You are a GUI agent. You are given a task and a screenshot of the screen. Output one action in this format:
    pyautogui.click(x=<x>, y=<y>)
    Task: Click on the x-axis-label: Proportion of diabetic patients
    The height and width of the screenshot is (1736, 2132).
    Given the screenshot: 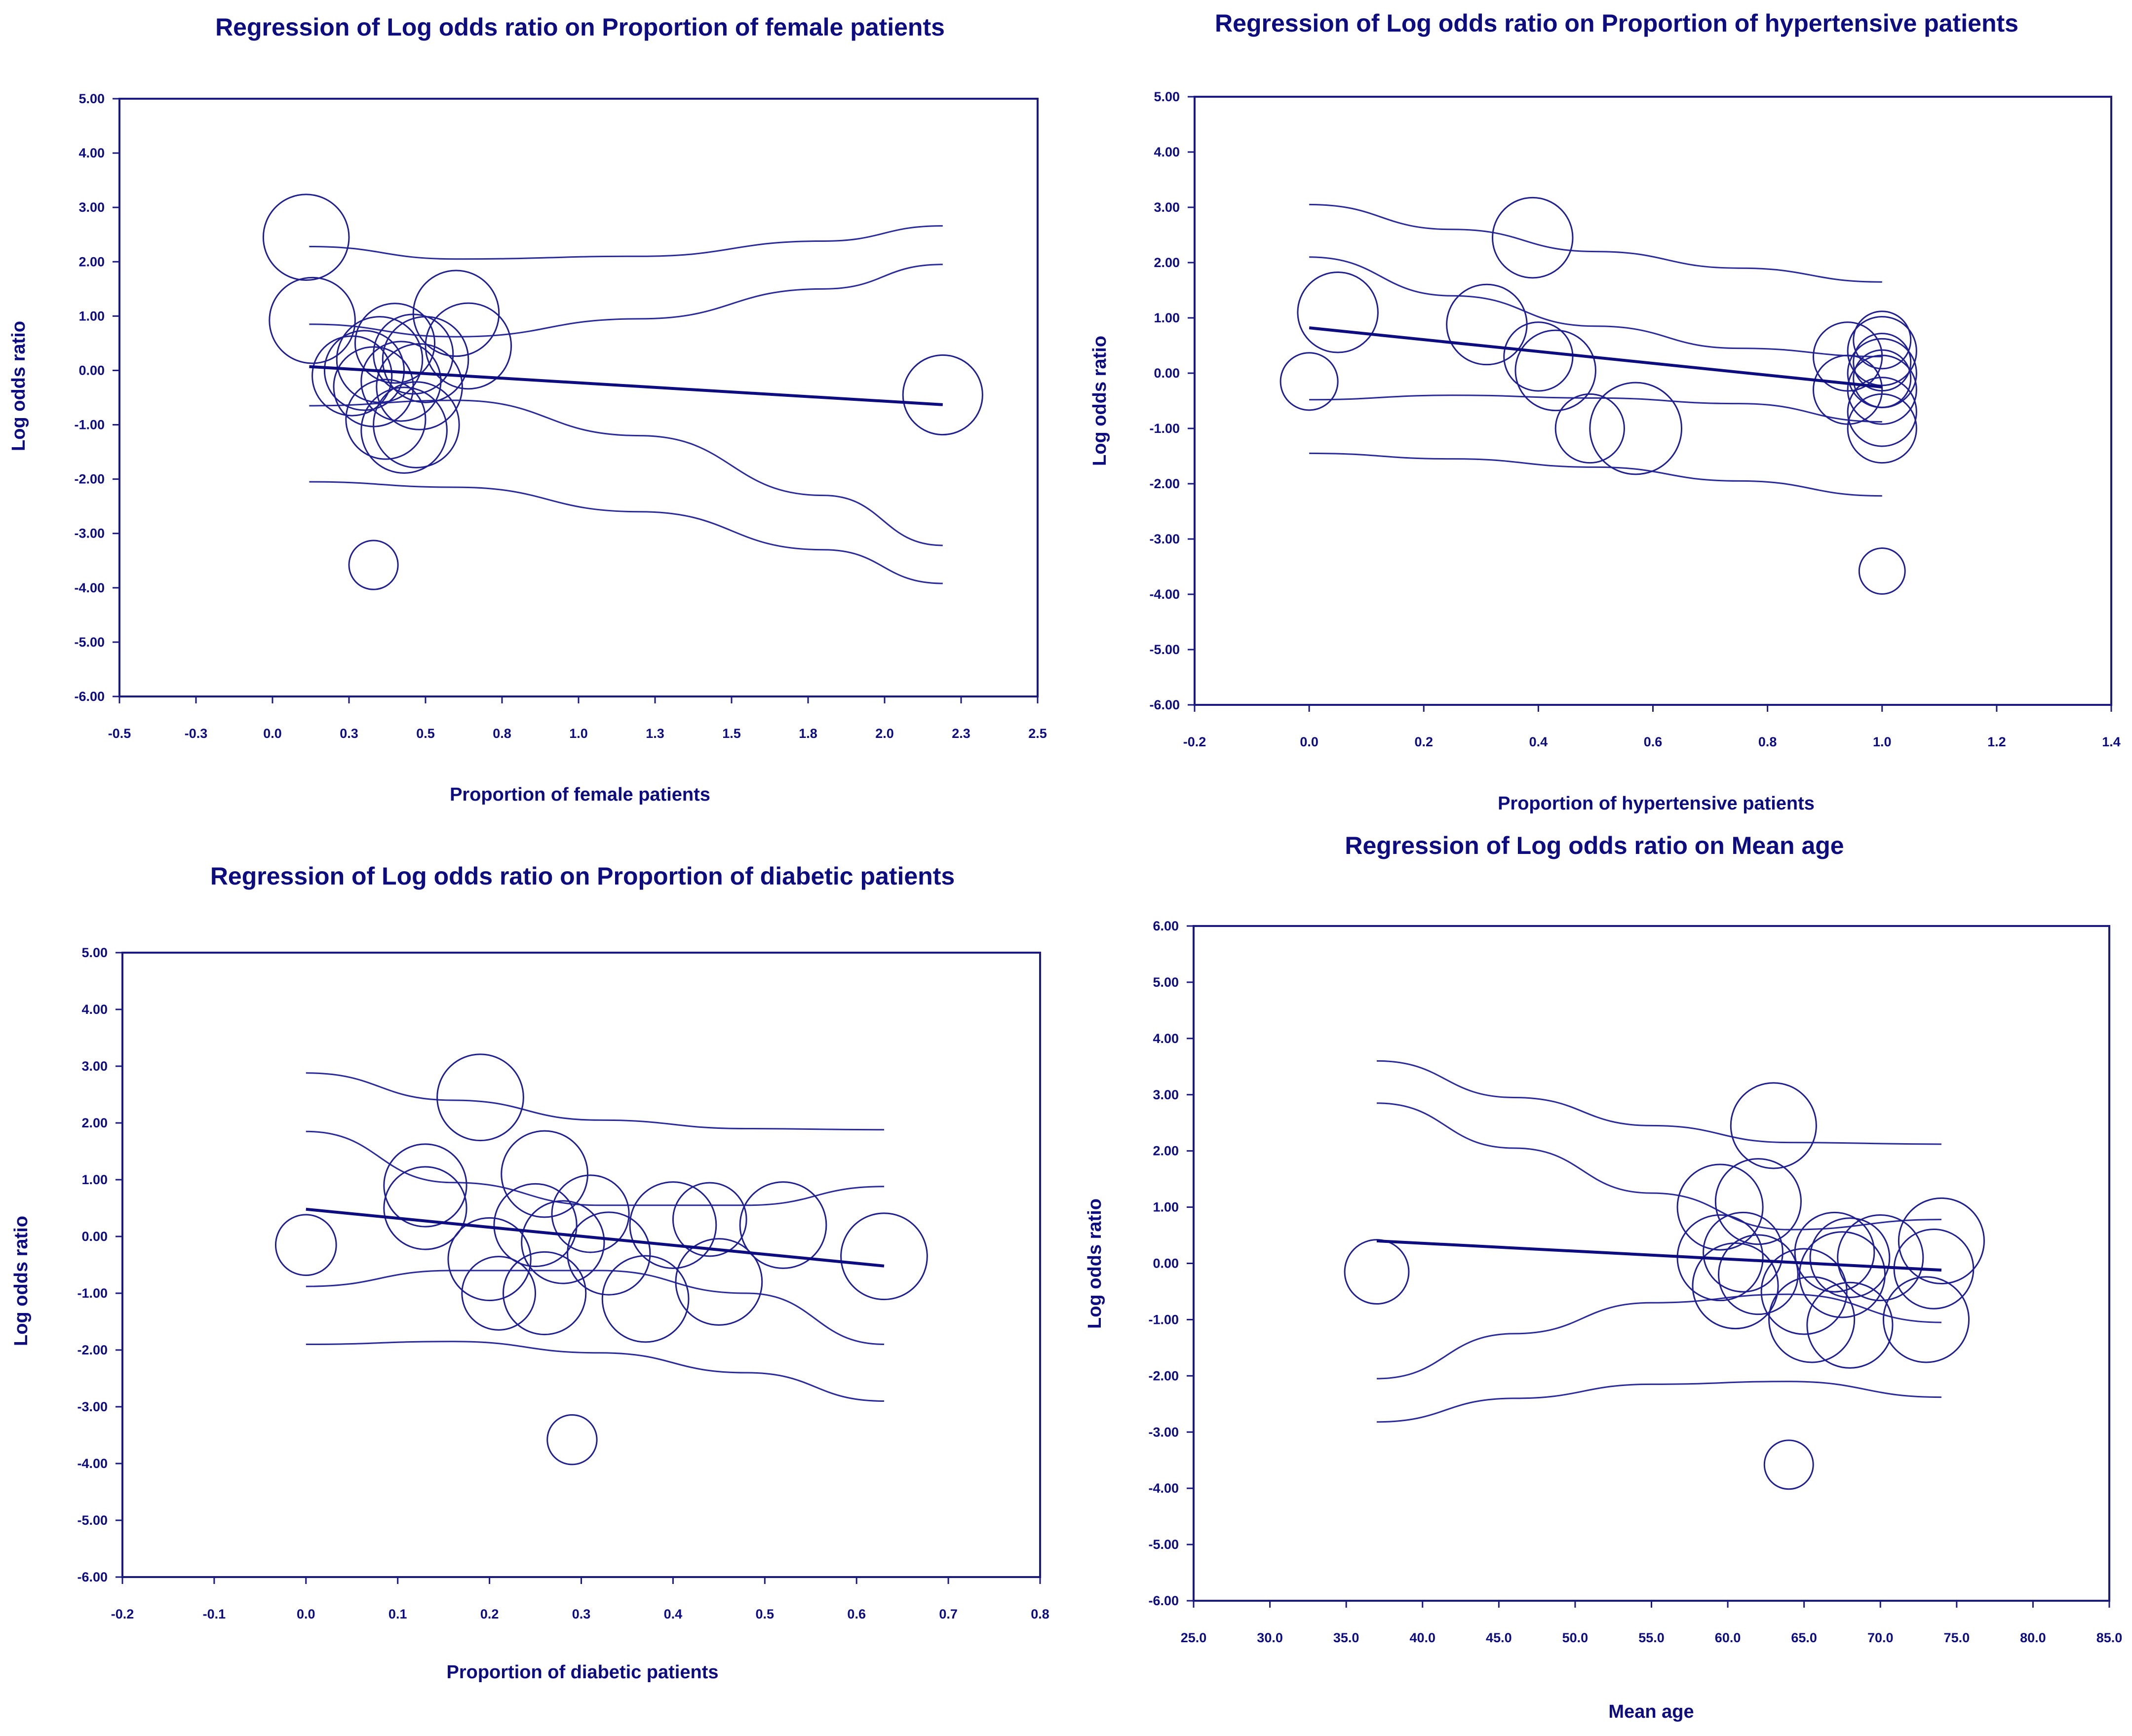 What is the action you would take?
    pyautogui.click(x=582, y=1672)
    